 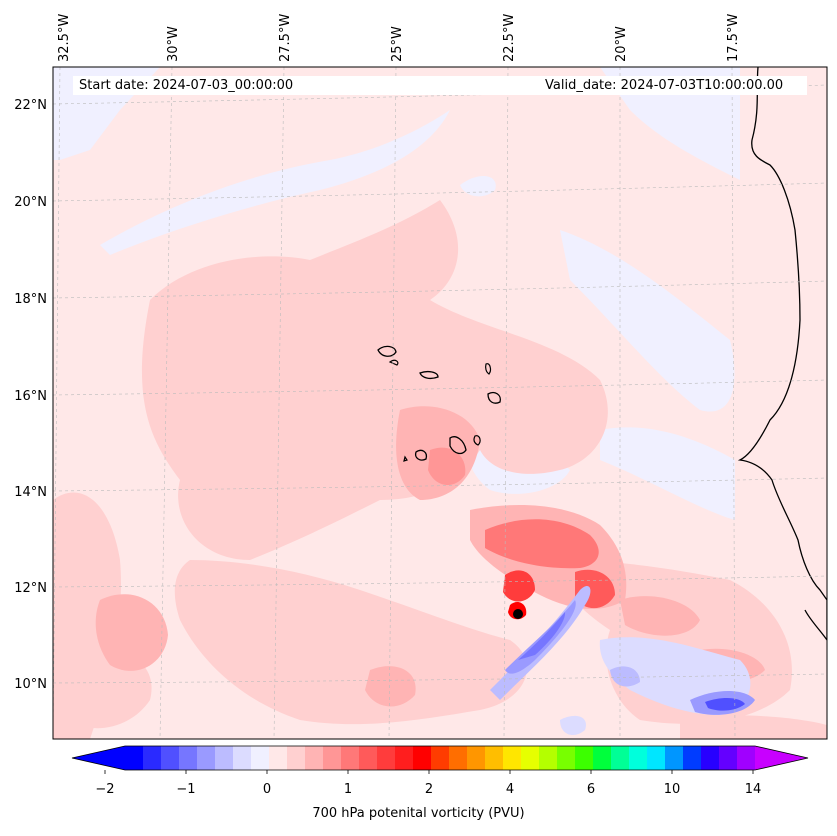 What do you see at coordinates (509, 38) in the screenshot?
I see `lon-label: 22.5°W` at bounding box center [509, 38].